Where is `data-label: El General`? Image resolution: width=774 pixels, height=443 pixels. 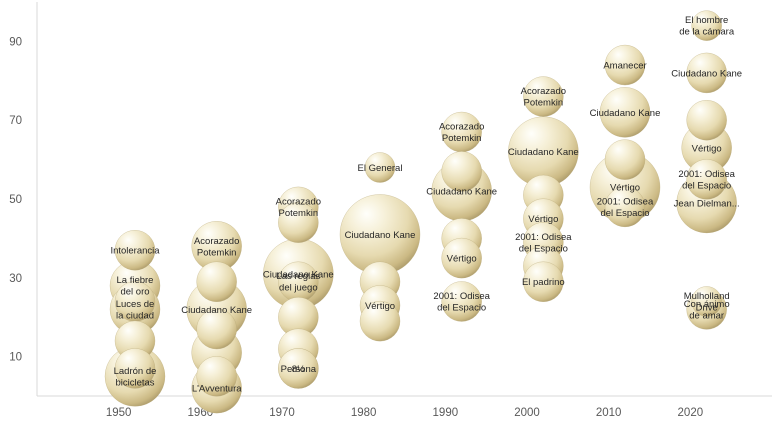 data-label: El General is located at coordinates (380, 168).